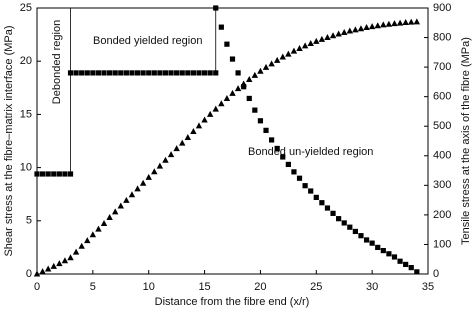 Image resolution: width=474 pixels, height=310 pixels. I want to click on y2-tick-label: 700, so click(442, 67).